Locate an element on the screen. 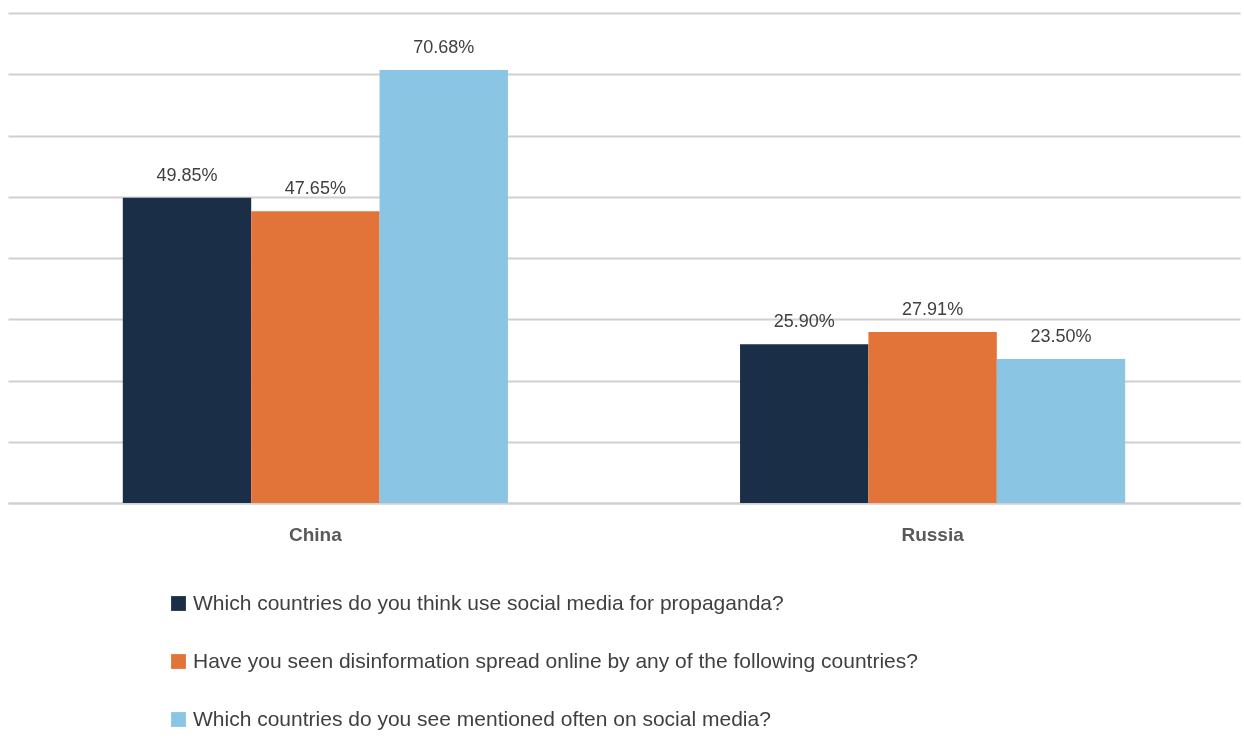 This screenshot has width=1244, height=740. x-tick-label: China is located at coordinates (315, 534).